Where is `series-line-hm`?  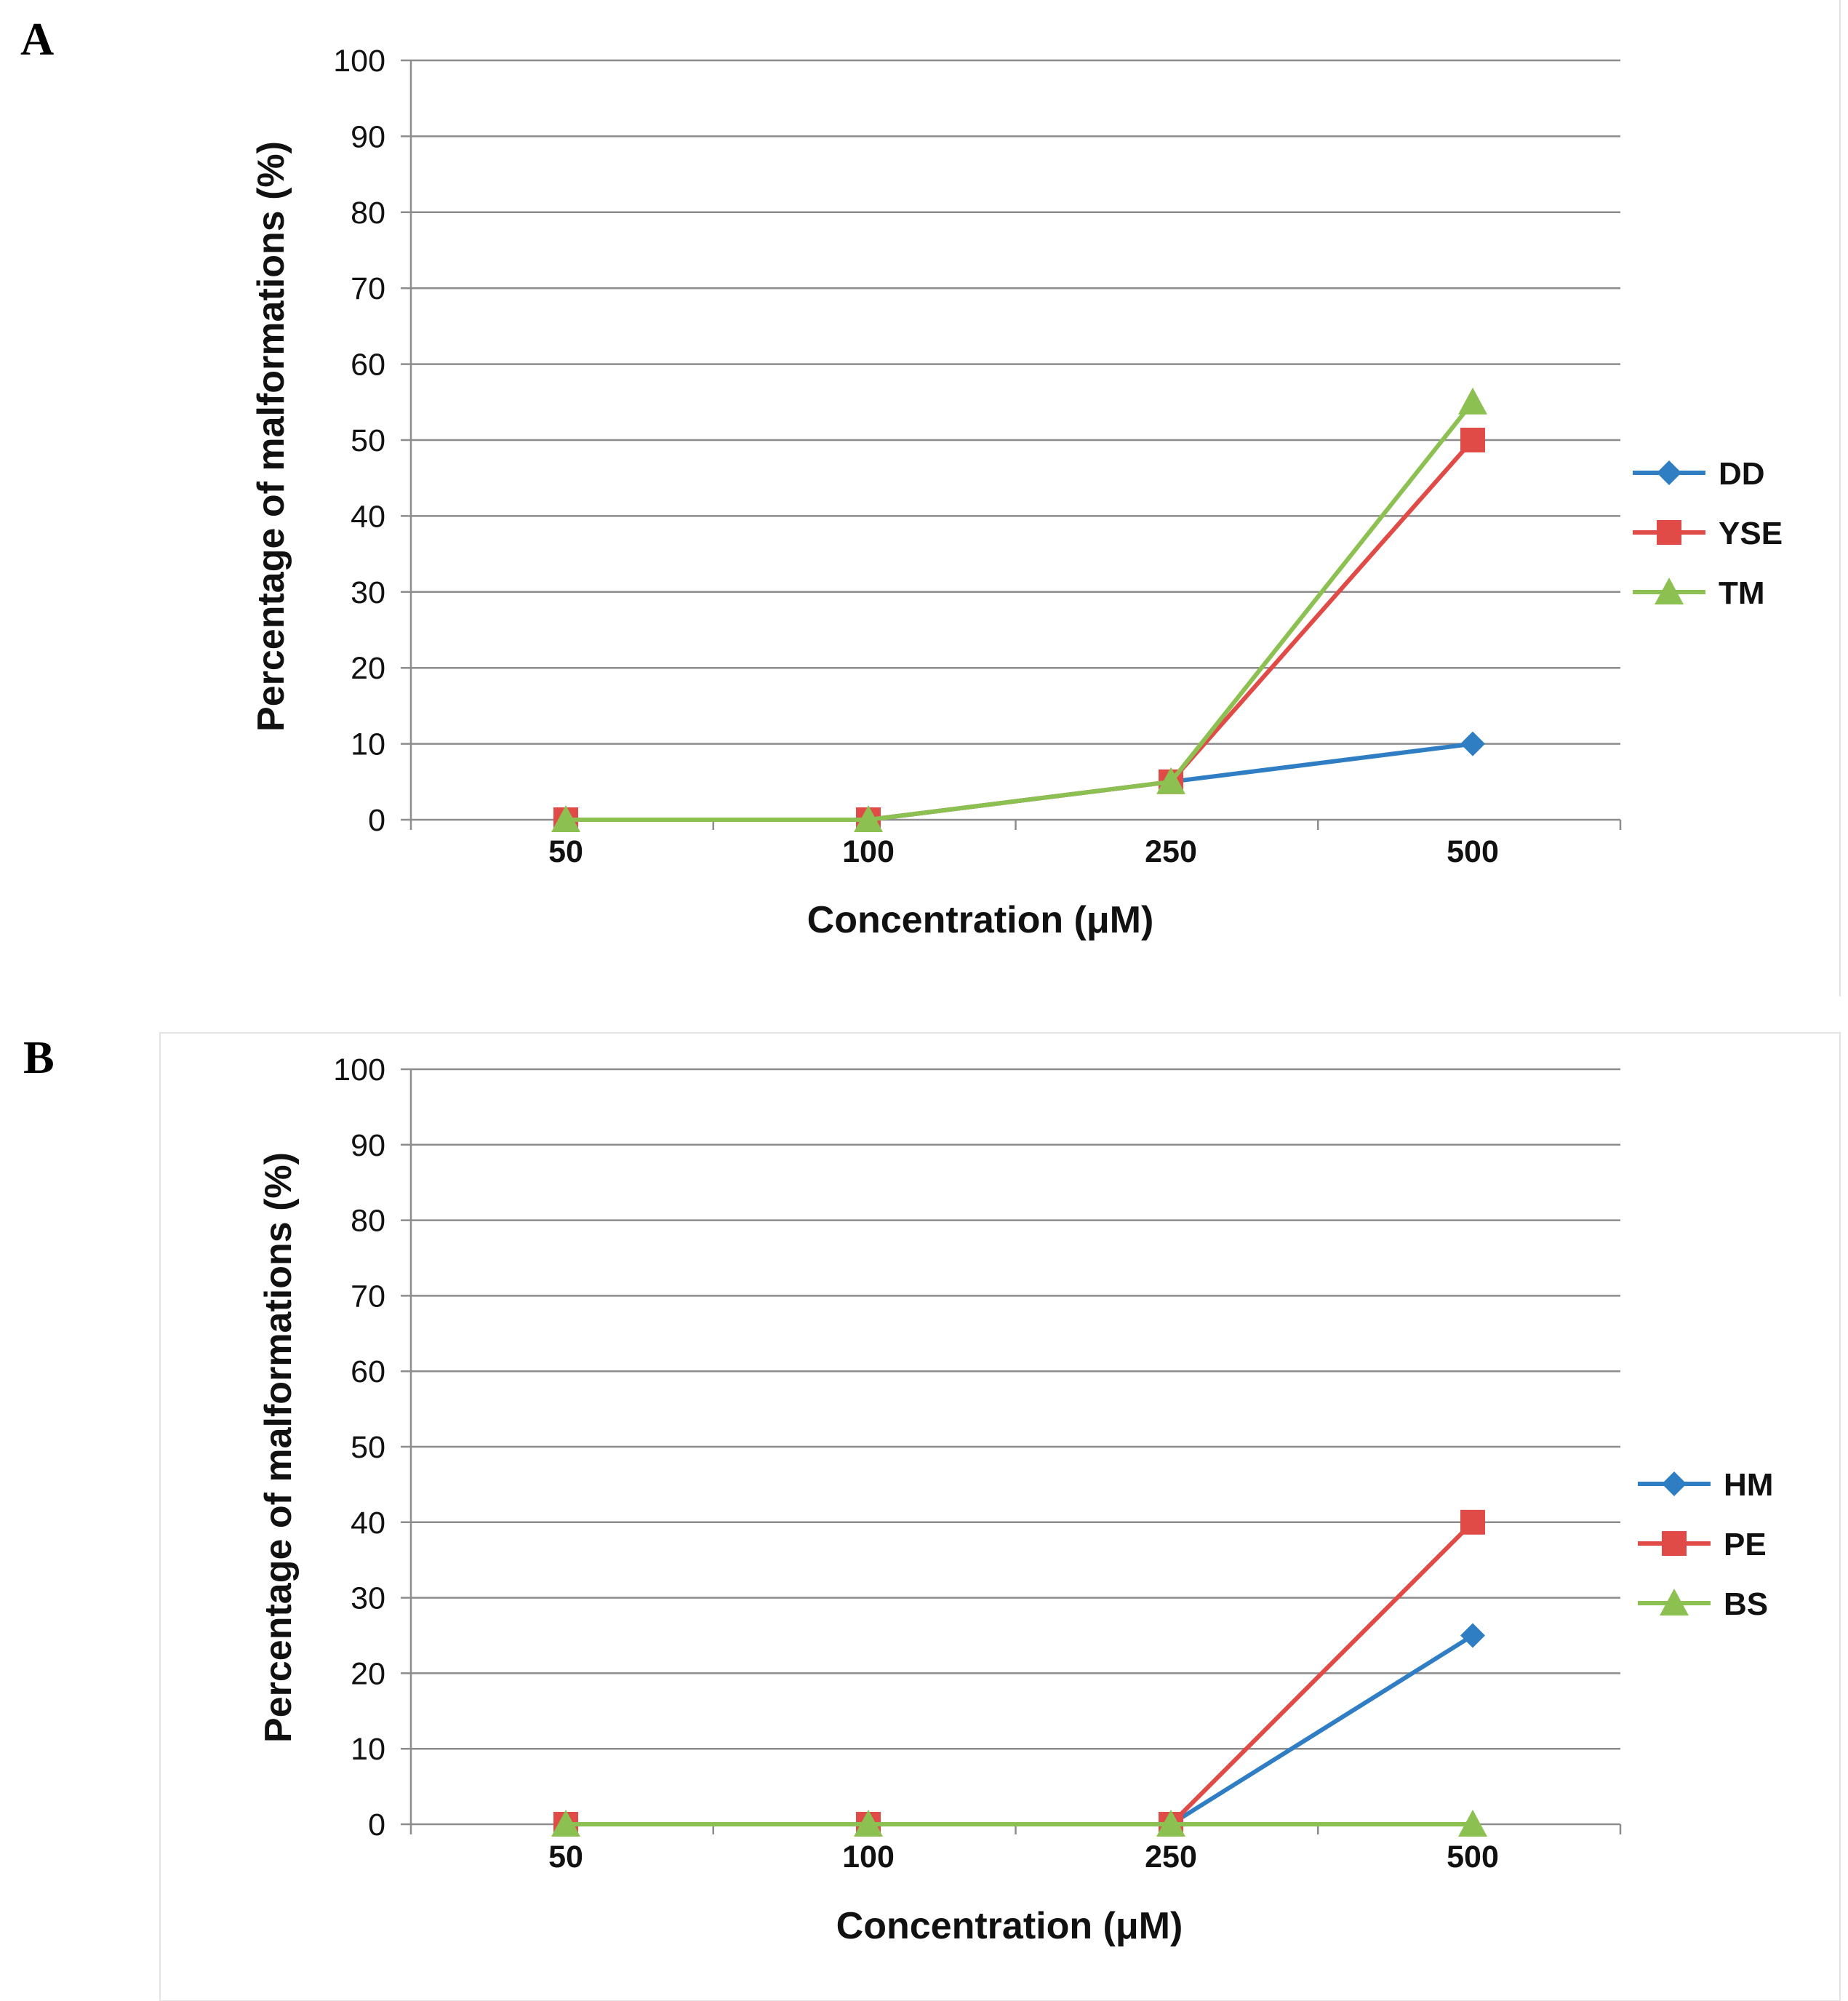
series-line-hm is located at coordinates (1020, 1729).